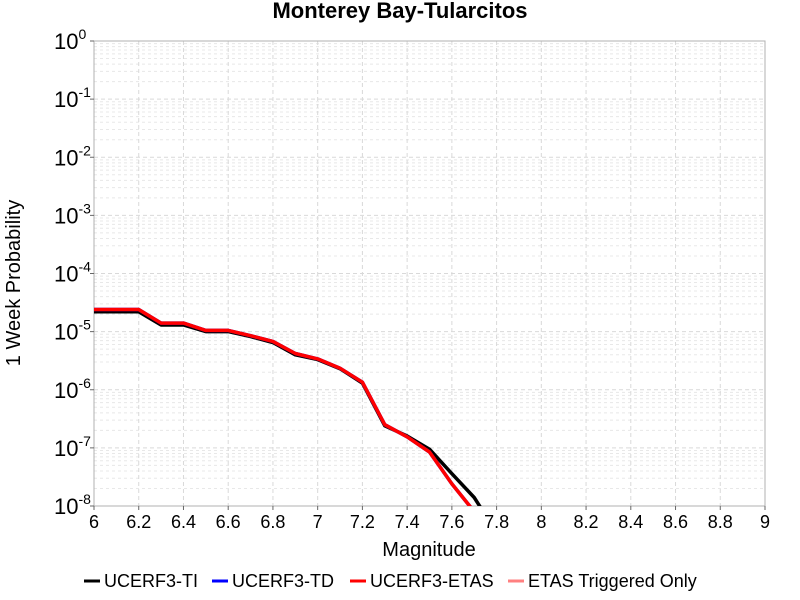 The height and width of the screenshot is (600, 800). I want to click on legend-label-ucerf3-etas: UCERF3-ETAS, so click(432, 581).